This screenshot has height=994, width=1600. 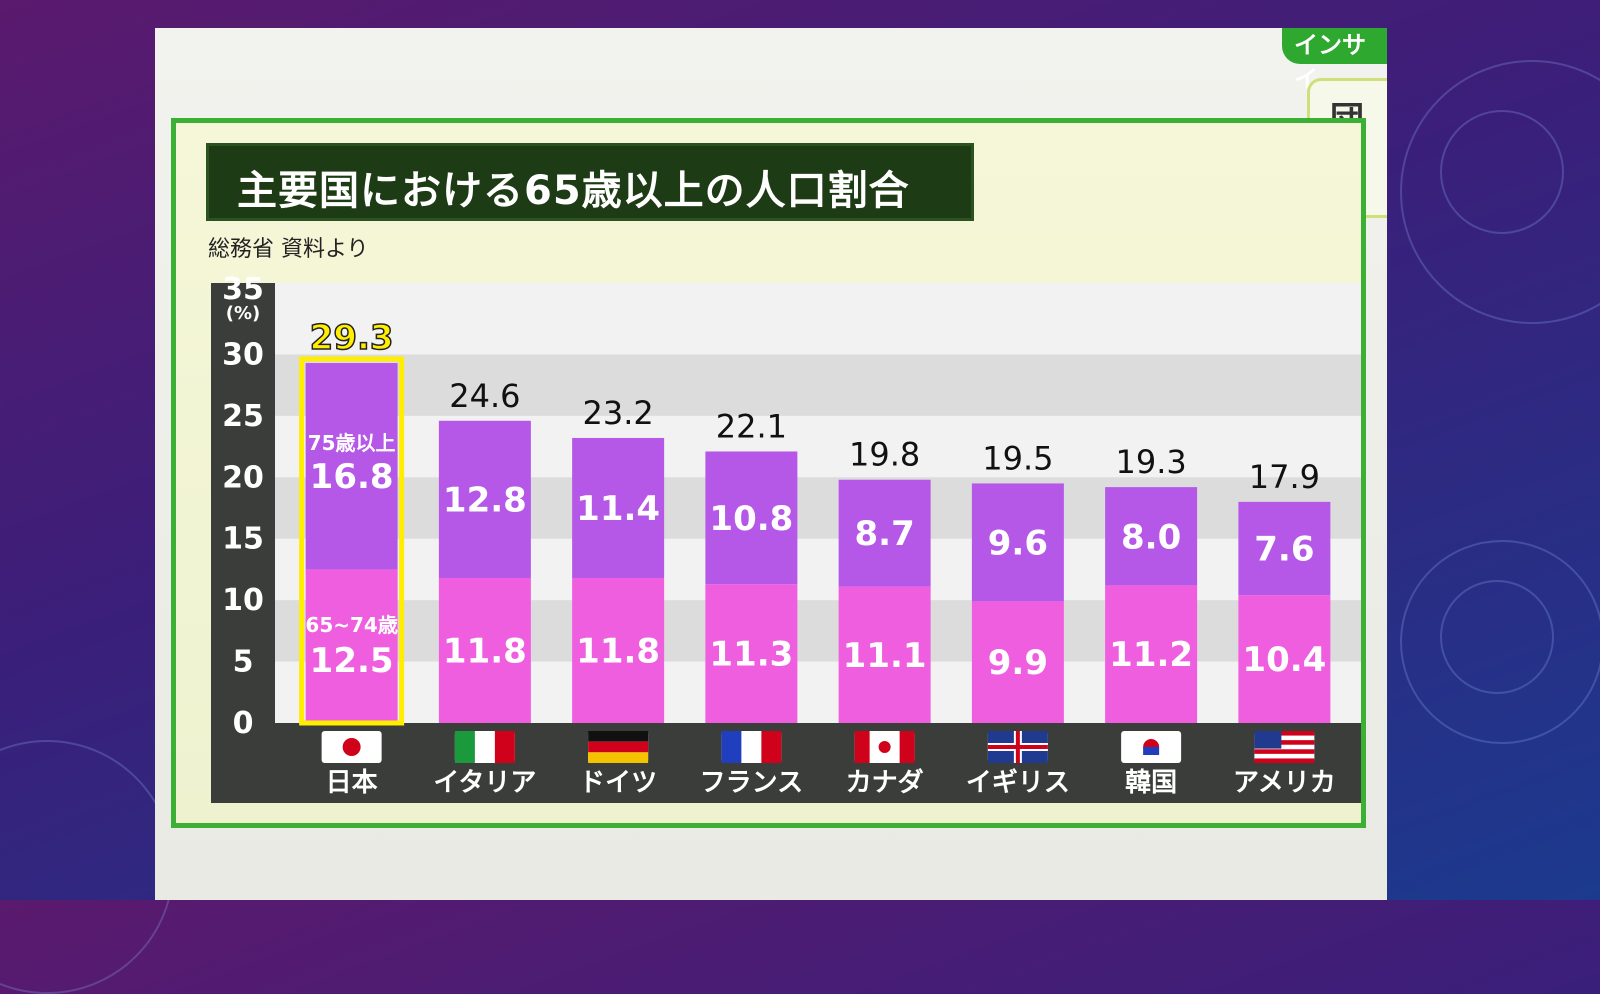 What do you see at coordinates (1151, 462) in the screenshot?
I see `total-value-label: 19.3` at bounding box center [1151, 462].